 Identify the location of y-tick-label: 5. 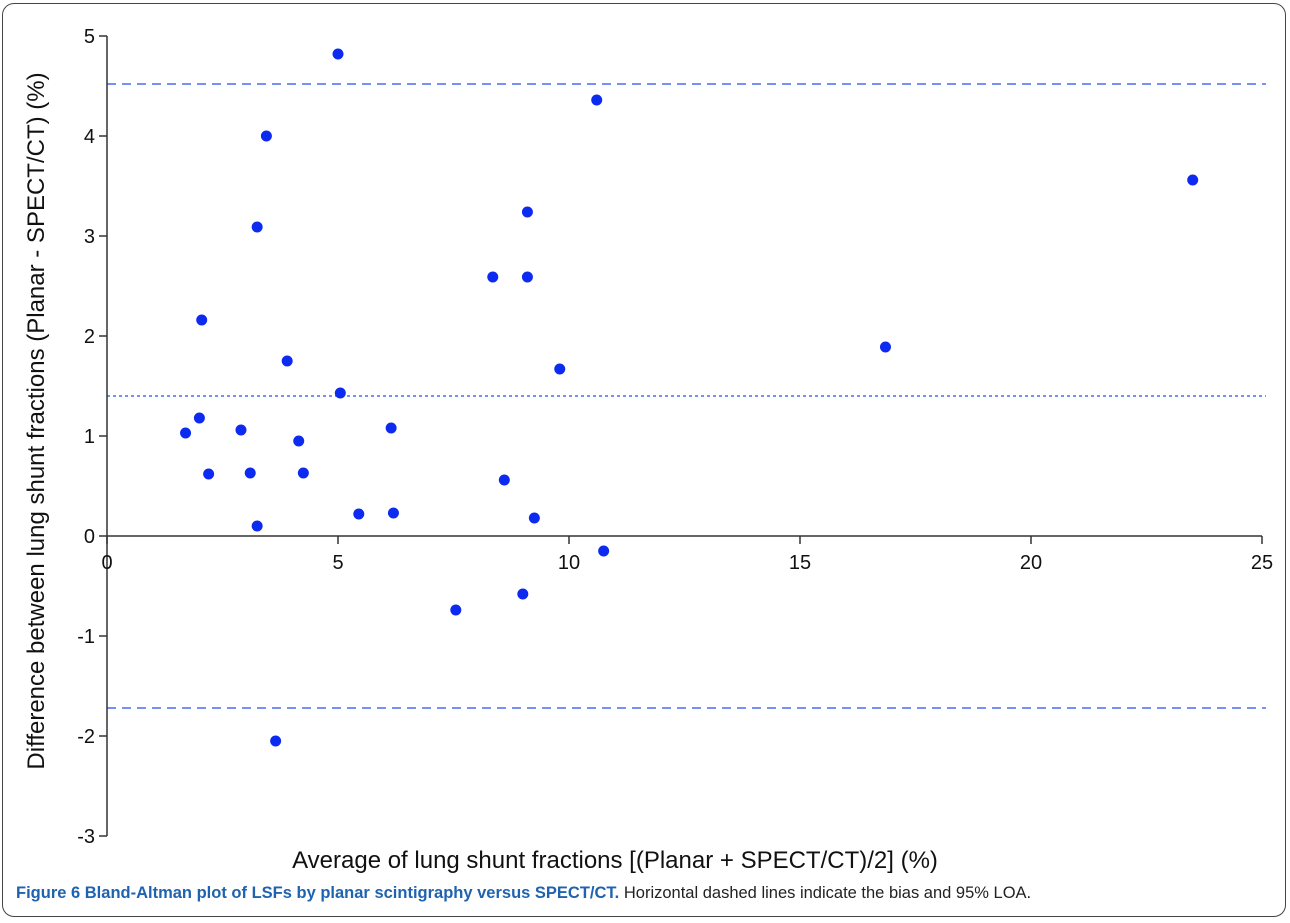
(89, 37).